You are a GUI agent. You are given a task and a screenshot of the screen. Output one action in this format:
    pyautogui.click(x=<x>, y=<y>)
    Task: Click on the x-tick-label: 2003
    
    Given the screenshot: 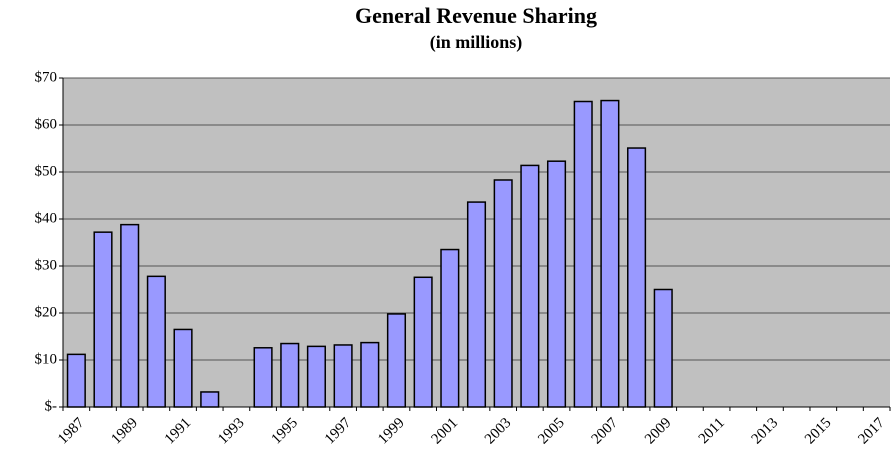 What is the action you would take?
    pyautogui.click(x=498, y=431)
    